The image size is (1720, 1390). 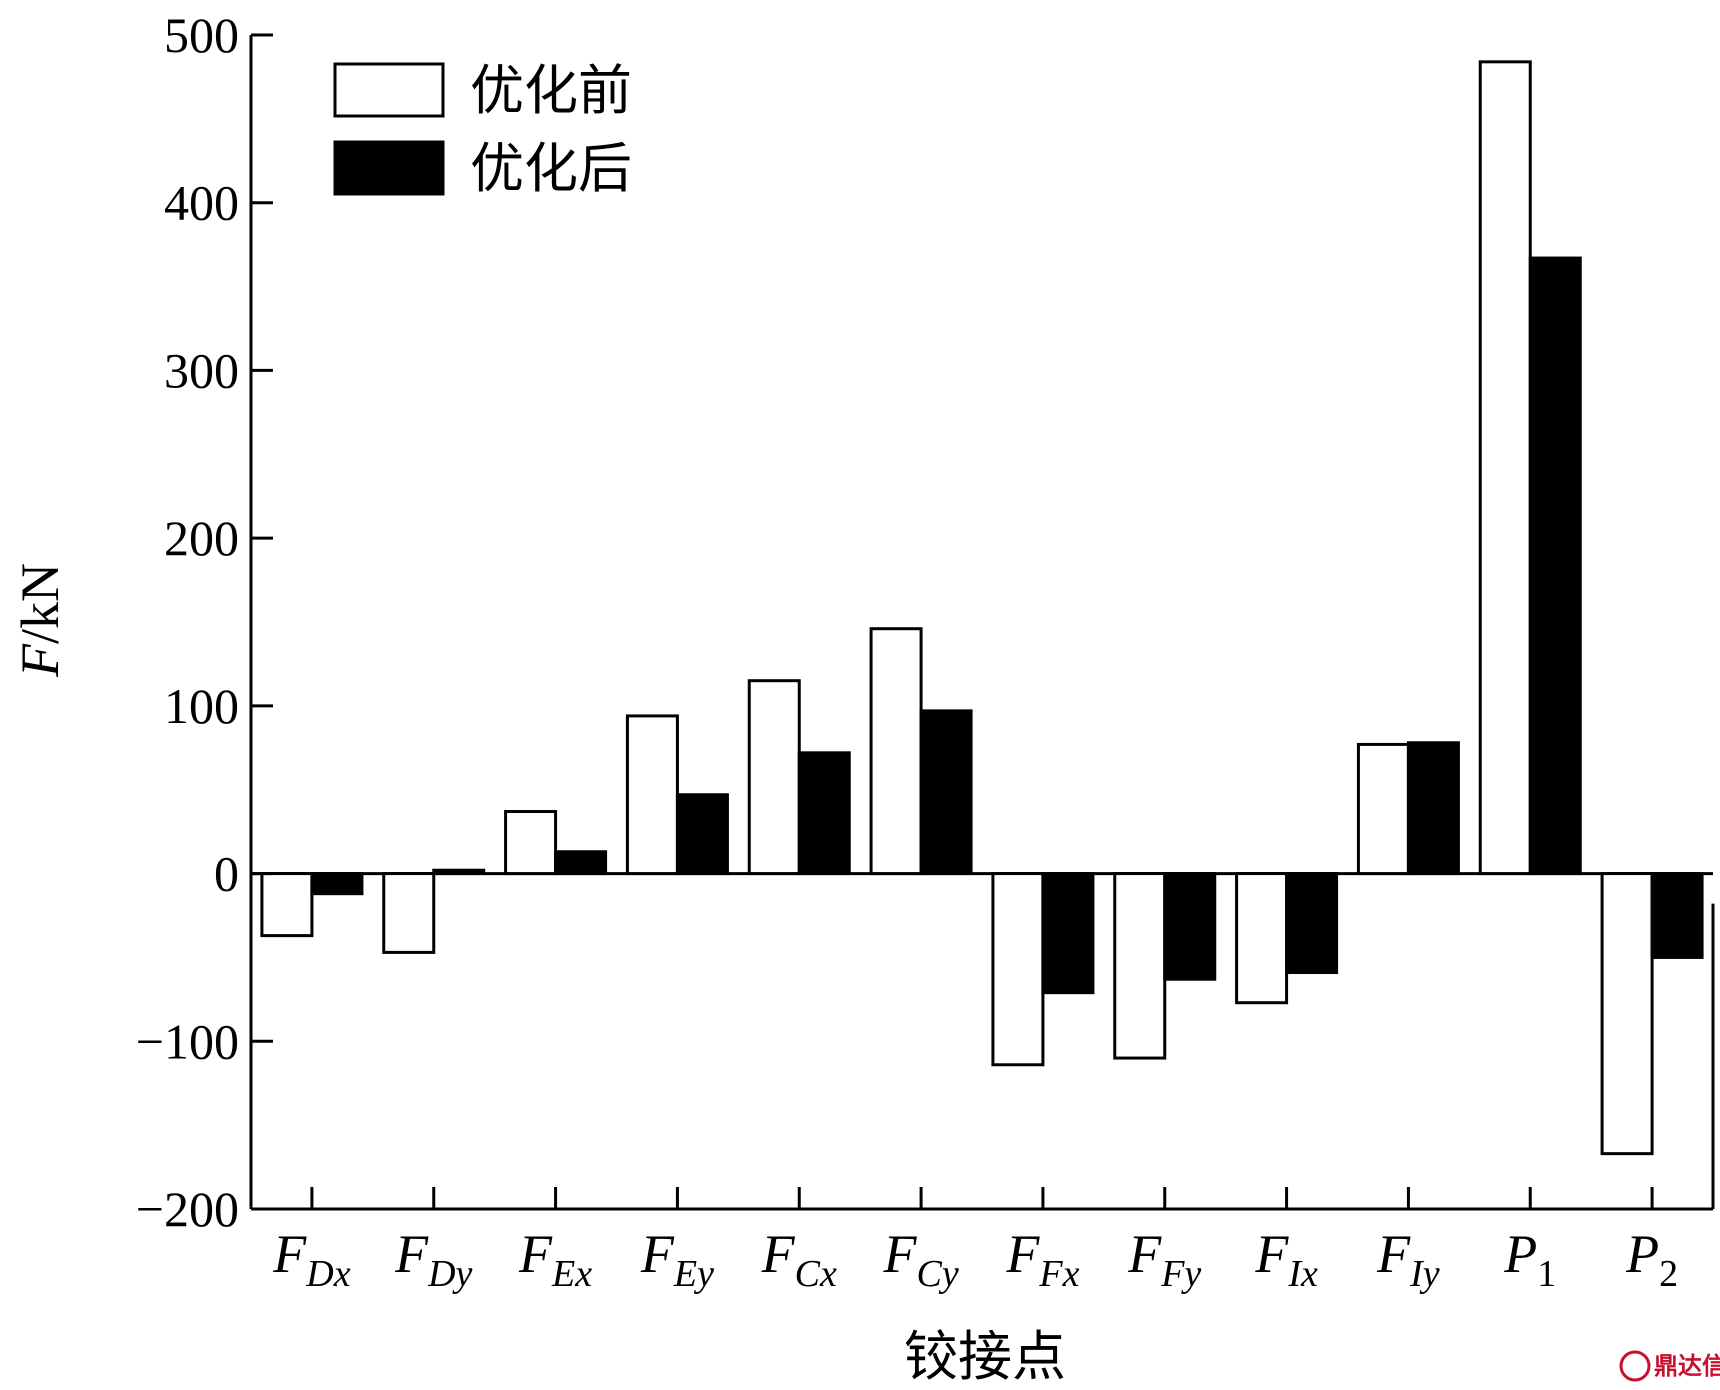 What do you see at coordinates (201, 370) in the screenshot?
I see `y-tick-label: 300` at bounding box center [201, 370].